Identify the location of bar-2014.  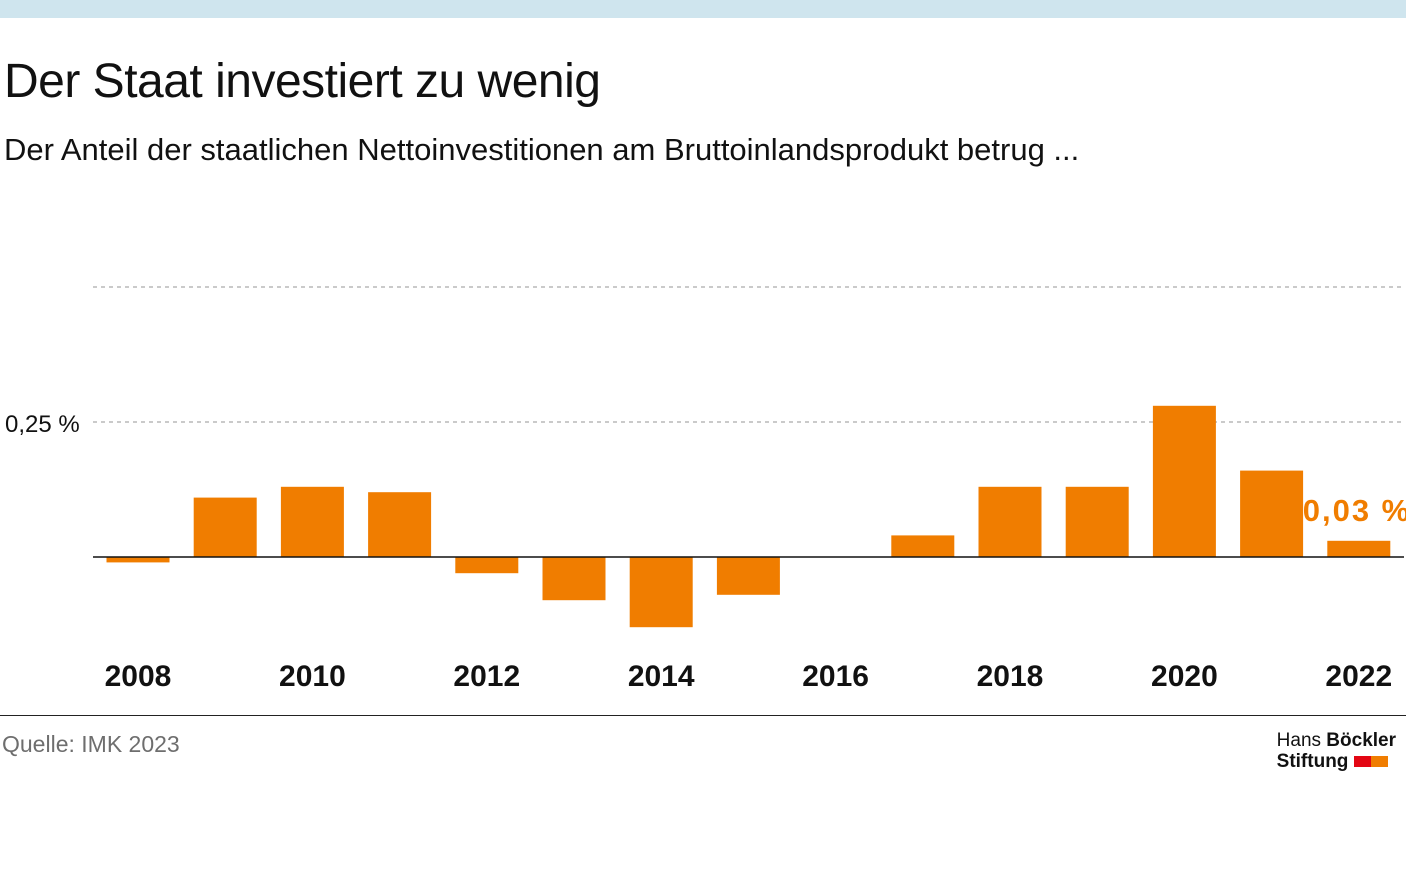
(661, 592).